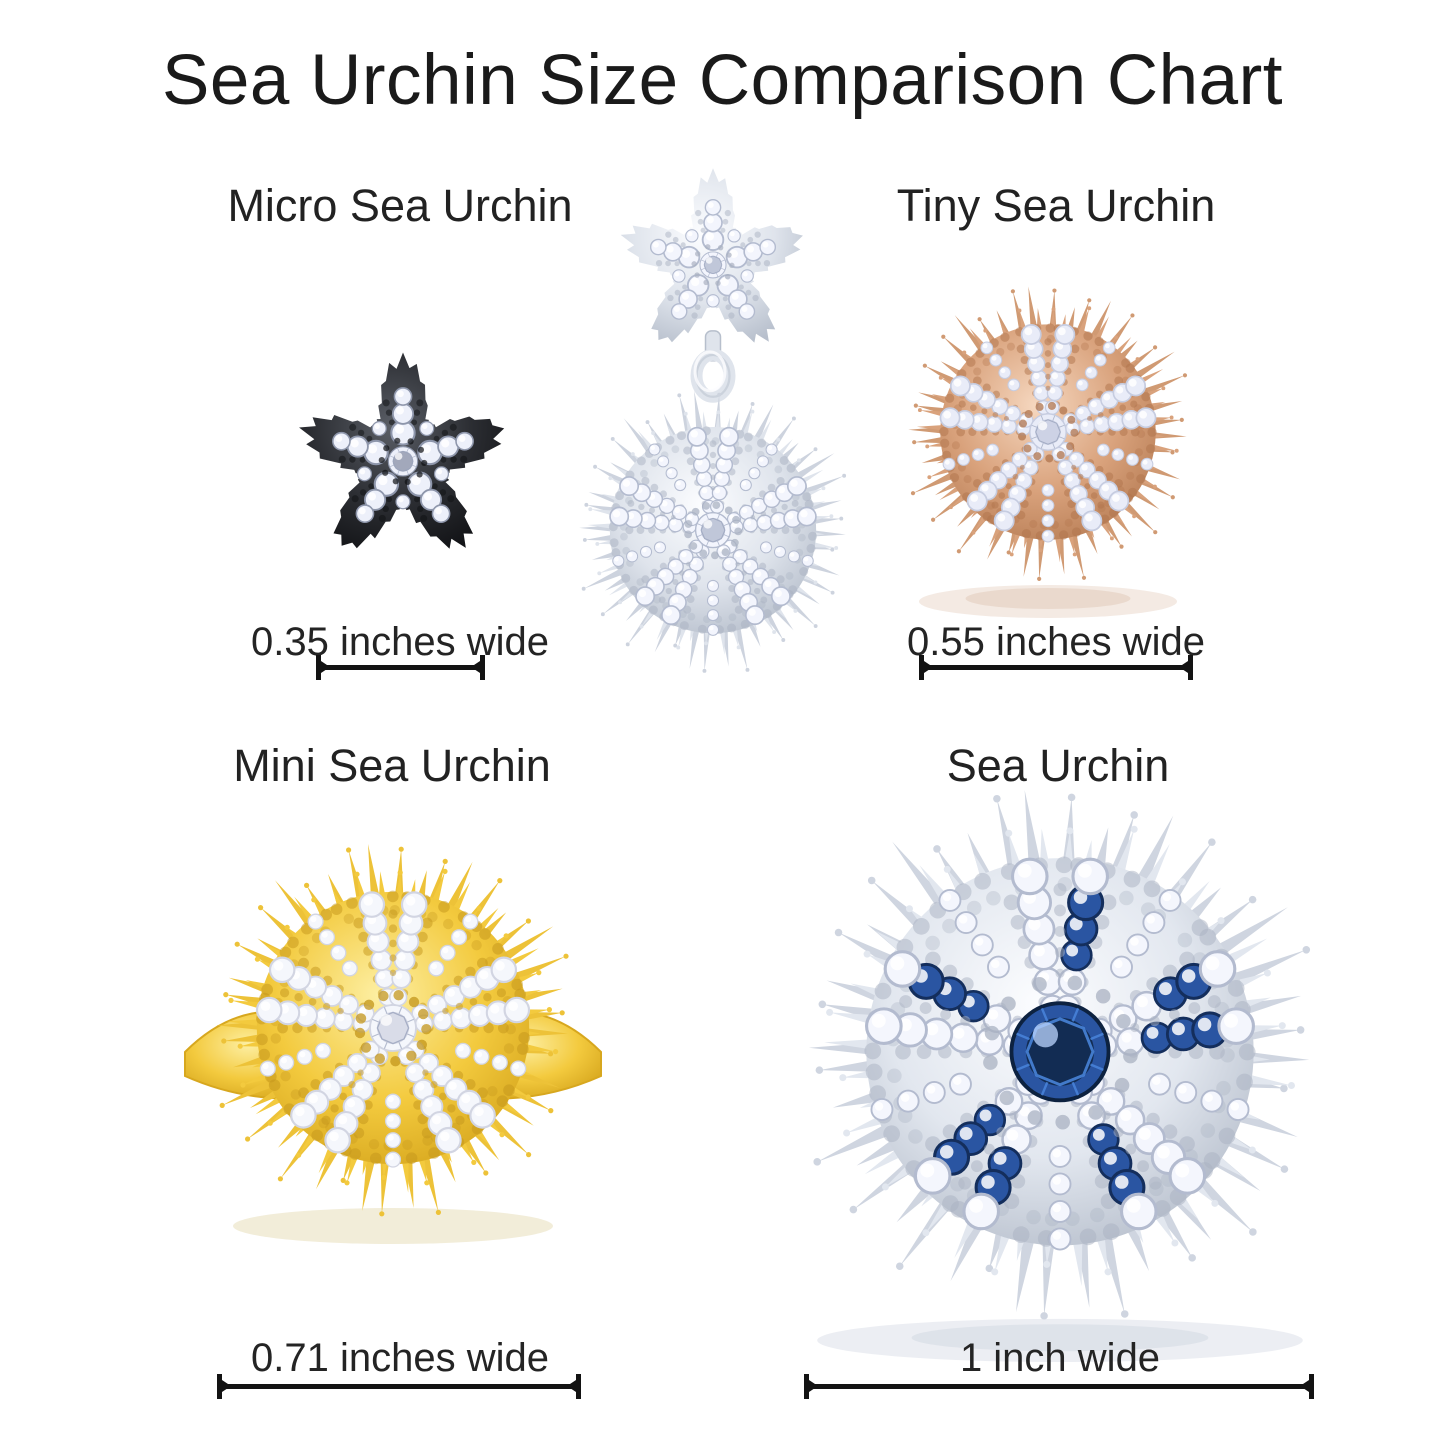 The width and height of the screenshot is (1445, 1445). Describe the element at coordinates (392, 765) in the screenshot. I see `label-mini-sea-urchin: Mini Sea Urchin` at that location.